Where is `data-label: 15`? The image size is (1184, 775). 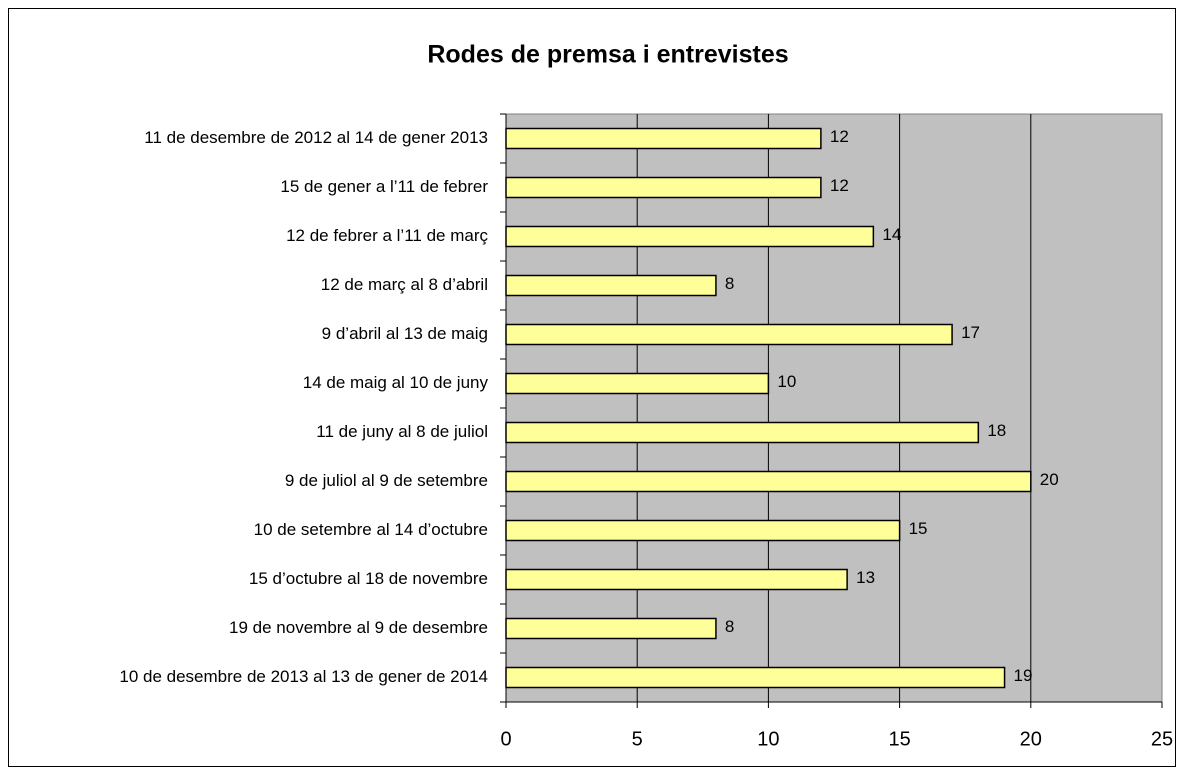
data-label: 15 is located at coordinates (918, 528).